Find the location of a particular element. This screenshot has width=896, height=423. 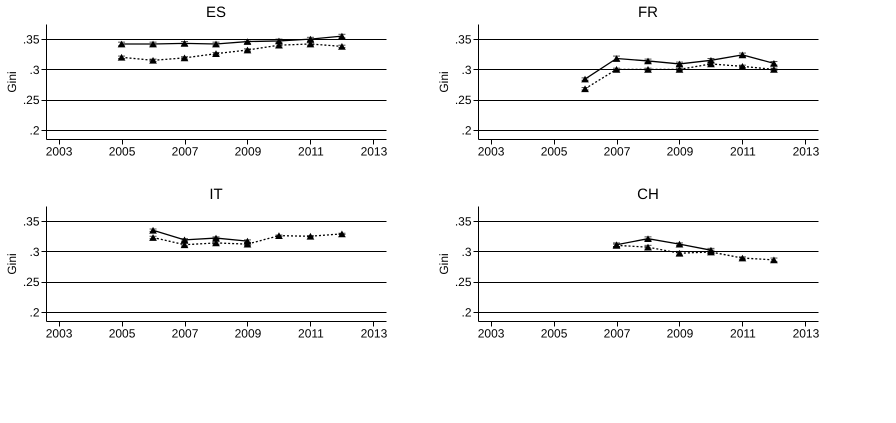

chart-title: FR is located at coordinates (648, 12).